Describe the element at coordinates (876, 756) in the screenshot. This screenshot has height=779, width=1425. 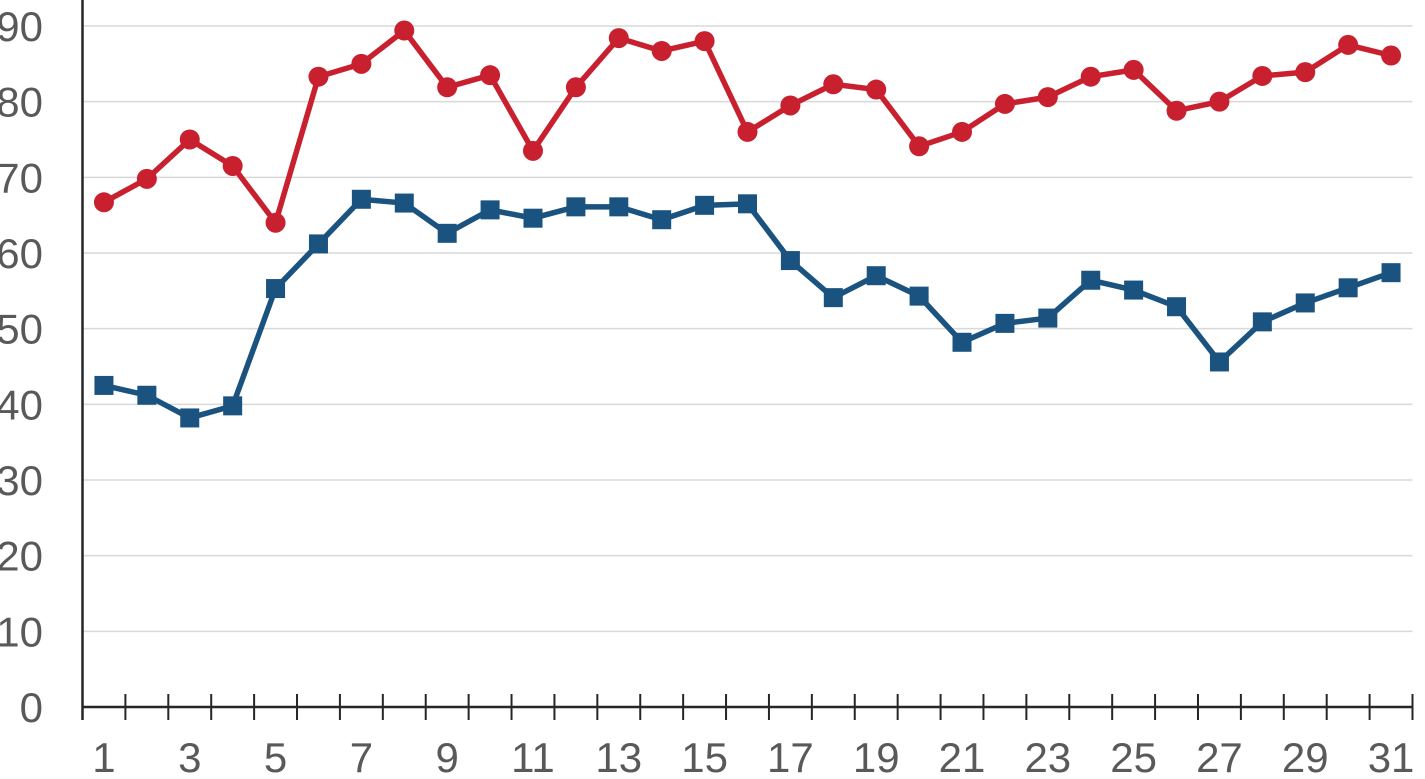
I see `x-axis-label: 19` at that location.